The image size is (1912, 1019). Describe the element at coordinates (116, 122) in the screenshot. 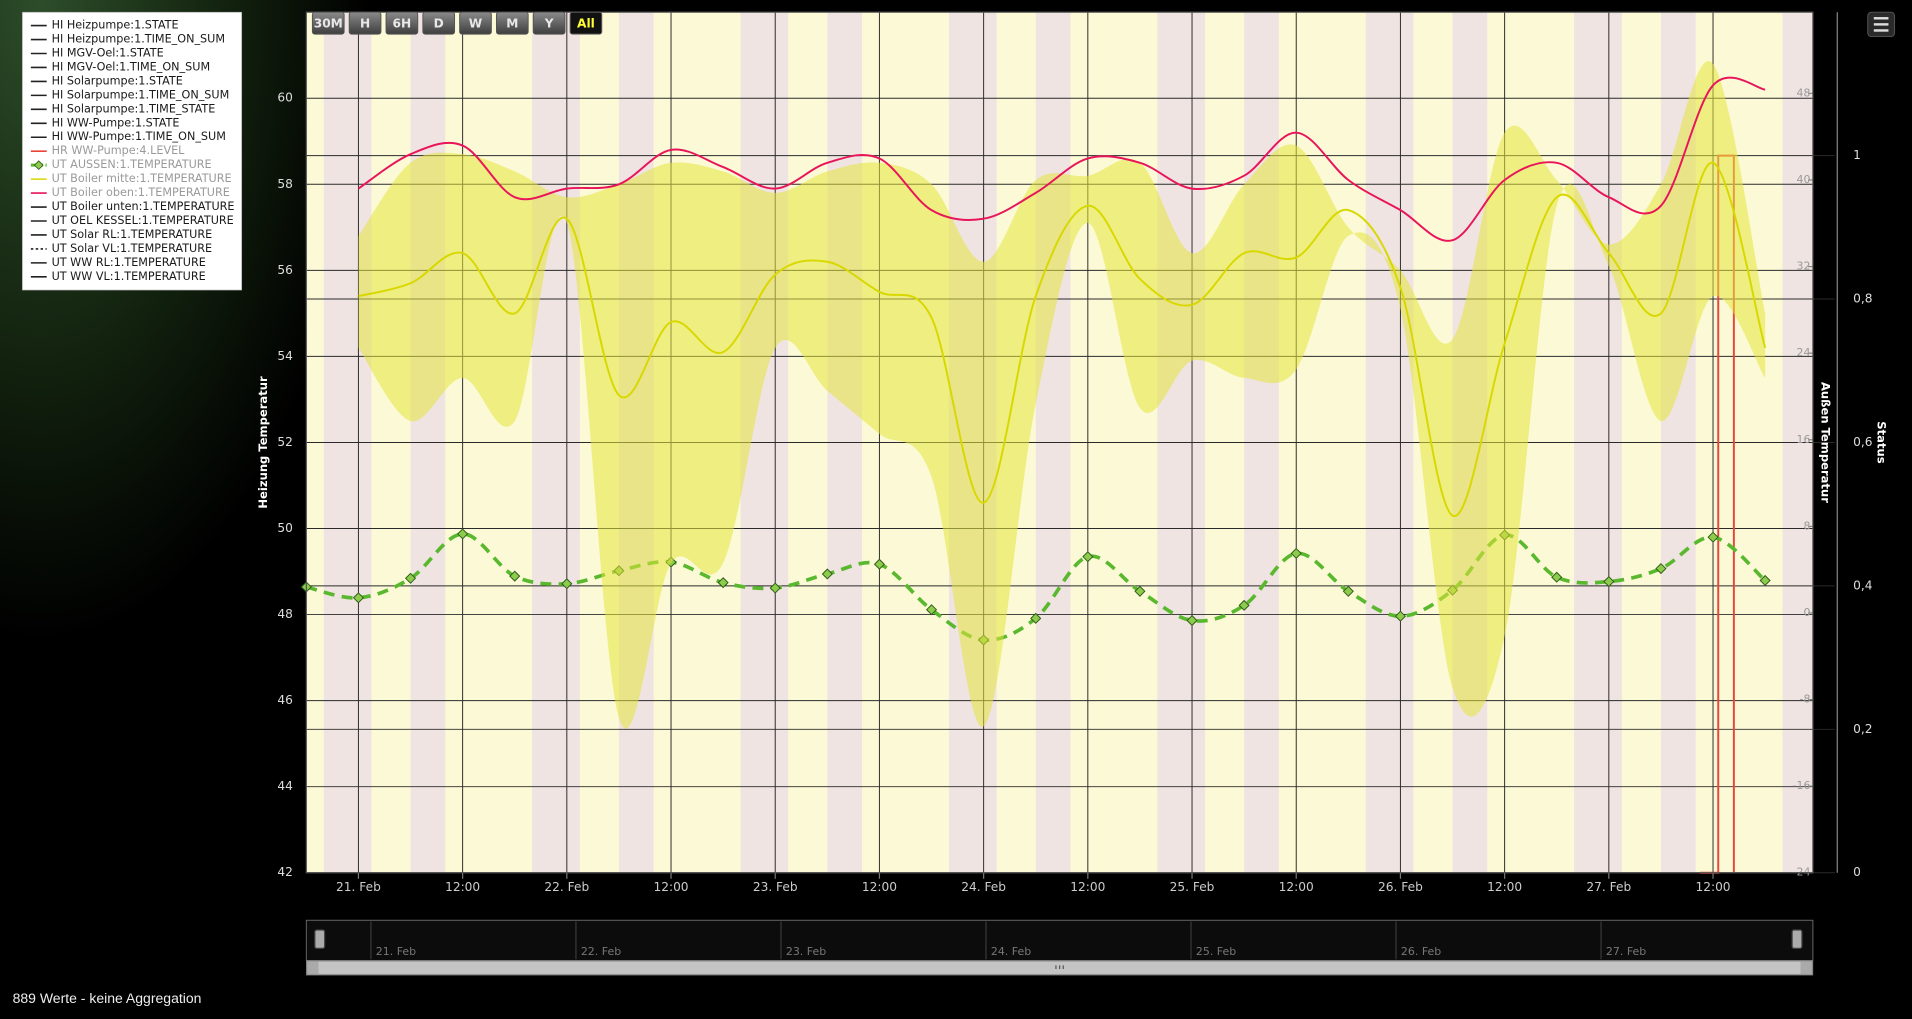

I see `legend-item: HI WW-Pumpe:1.STATE` at that location.